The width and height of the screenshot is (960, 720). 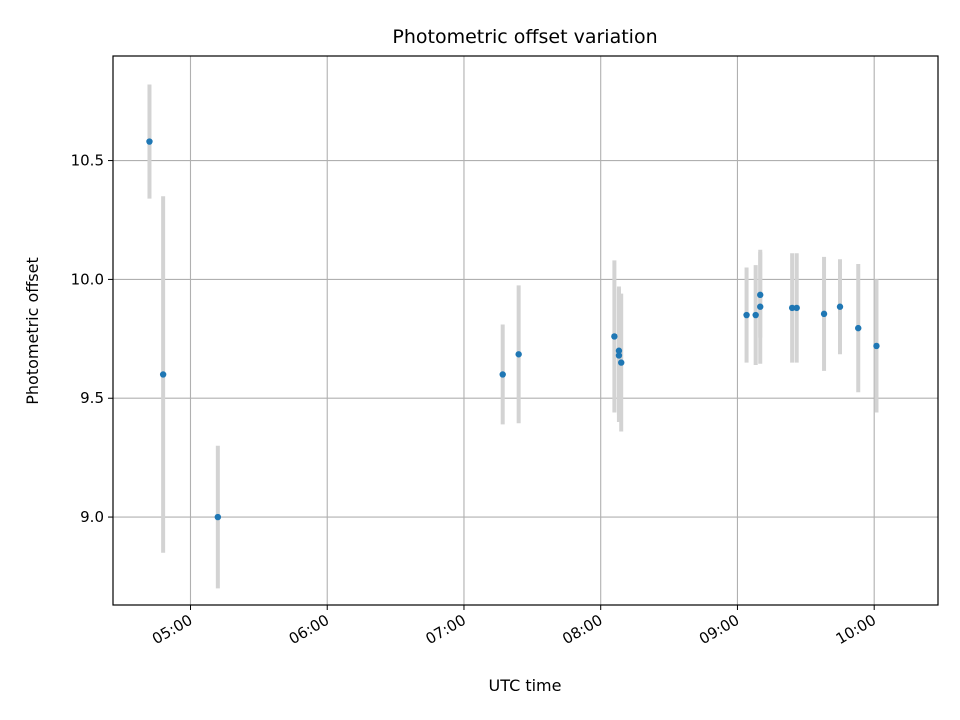 I want to click on x-axis-title: UTC time, so click(x=525, y=685).